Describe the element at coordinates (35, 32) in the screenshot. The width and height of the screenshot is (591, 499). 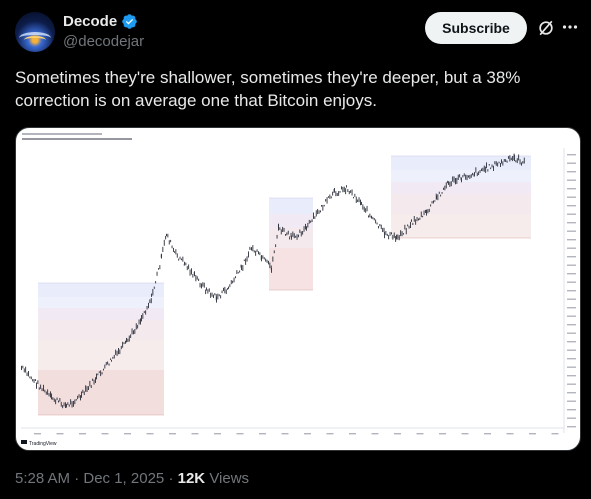
I see `author-avatar` at that location.